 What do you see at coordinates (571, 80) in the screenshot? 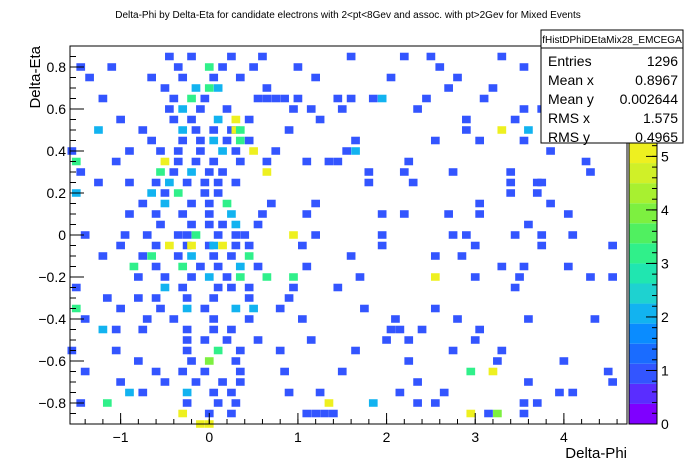
I see `stats-label: Mean x` at bounding box center [571, 80].